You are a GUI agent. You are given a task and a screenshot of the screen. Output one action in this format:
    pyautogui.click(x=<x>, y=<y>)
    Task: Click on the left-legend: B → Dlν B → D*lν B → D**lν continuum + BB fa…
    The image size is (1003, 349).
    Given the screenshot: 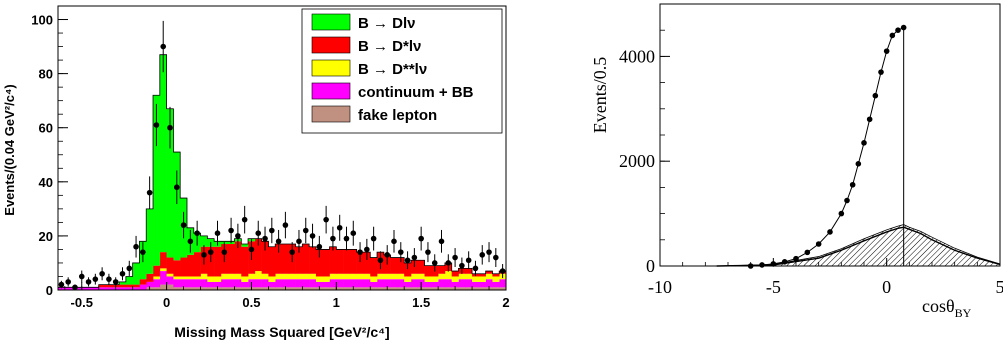 What is the action you would take?
    pyautogui.click(x=402, y=71)
    